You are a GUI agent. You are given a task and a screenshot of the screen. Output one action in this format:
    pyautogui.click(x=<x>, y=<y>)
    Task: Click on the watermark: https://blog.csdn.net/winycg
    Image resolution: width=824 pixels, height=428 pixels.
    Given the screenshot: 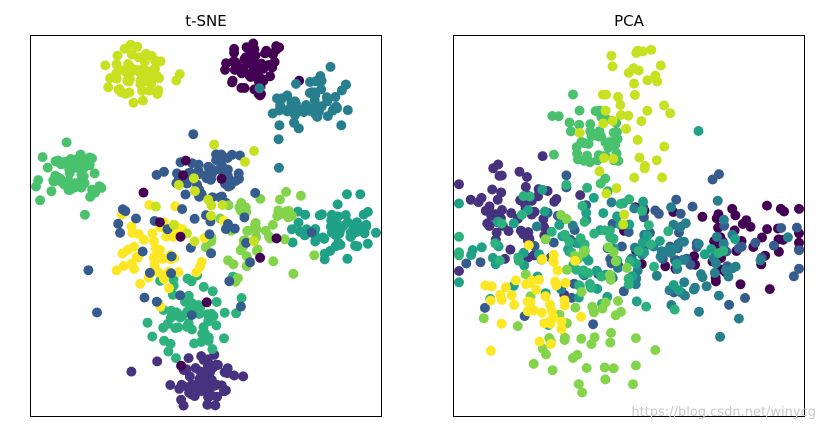 What is the action you would take?
    pyautogui.click(x=723, y=412)
    